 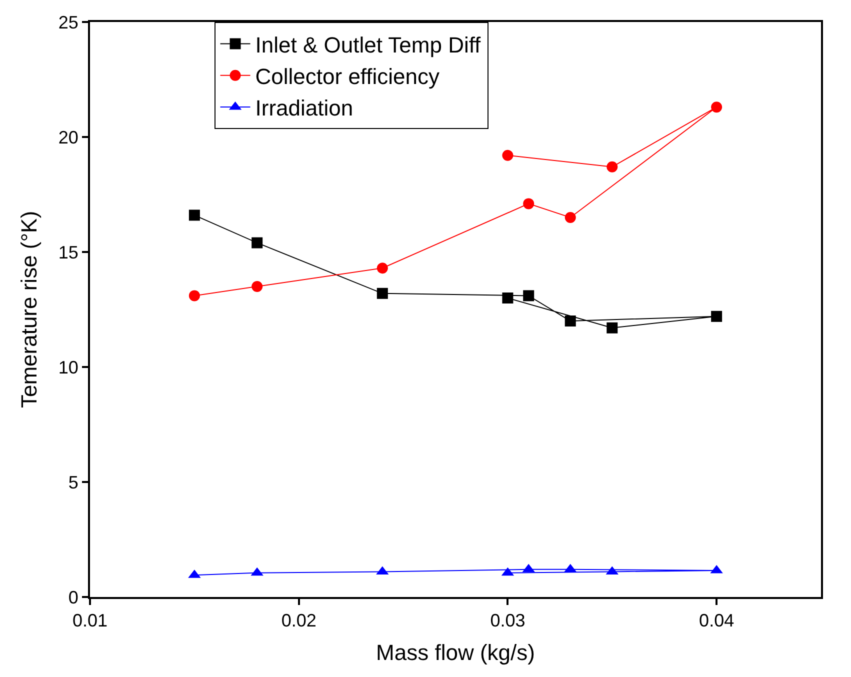 What do you see at coordinates (455, 652) in the screenshot?
I see `x-axis-title: Mass flow (kg/s)` at bounding box center [455, 652].